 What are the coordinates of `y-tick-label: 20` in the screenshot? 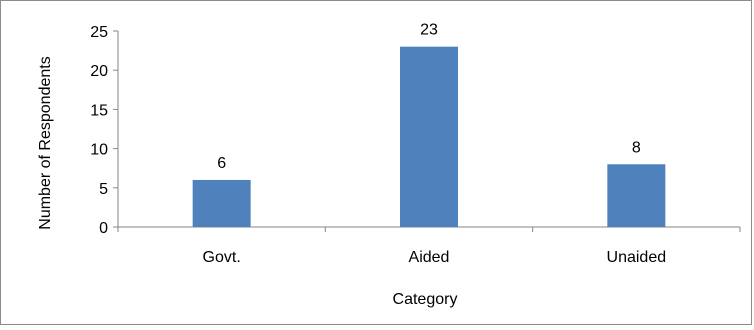 It's located at (99, 71).